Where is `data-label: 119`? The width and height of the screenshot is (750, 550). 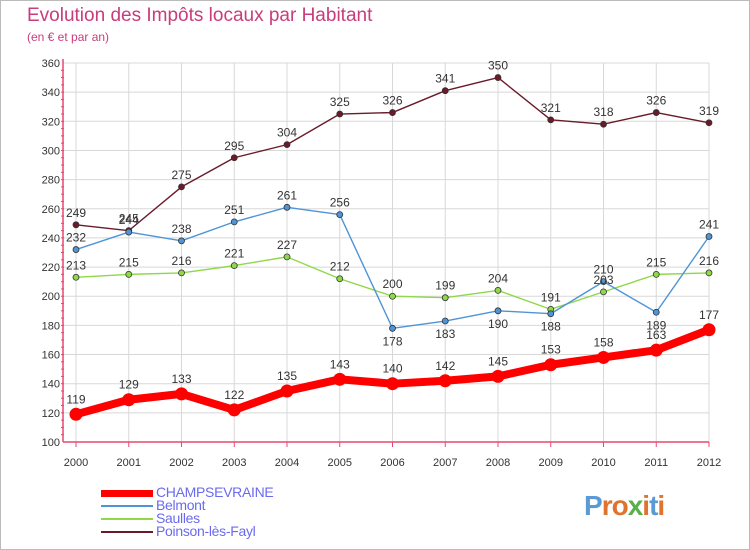 data-label: 119 is located at coordinates (75, 399).